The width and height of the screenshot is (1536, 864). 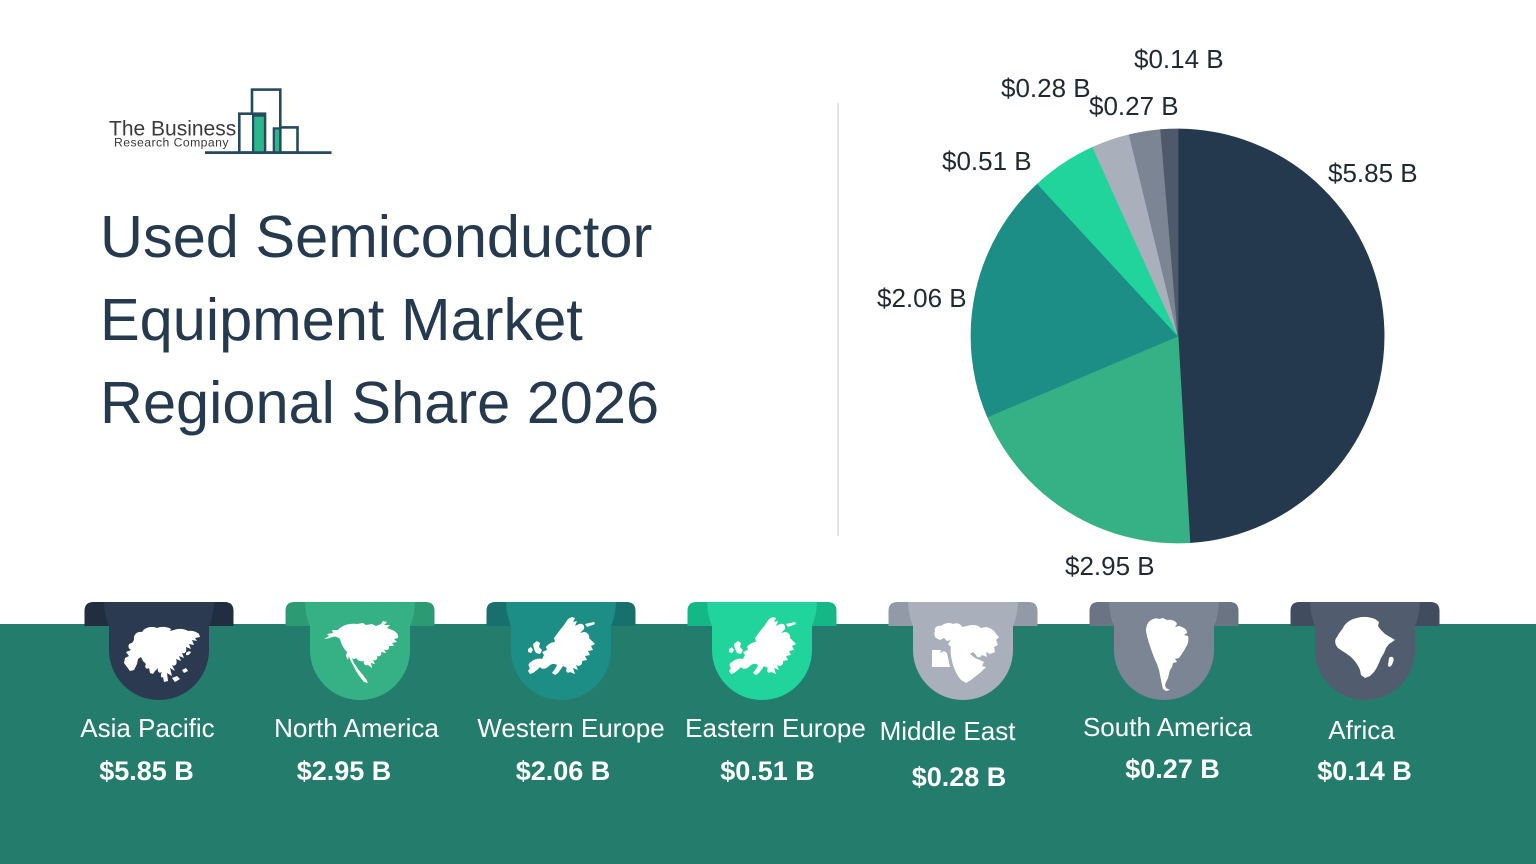 I want to click on svg-text: Research Company, so click(x=171, y=142).